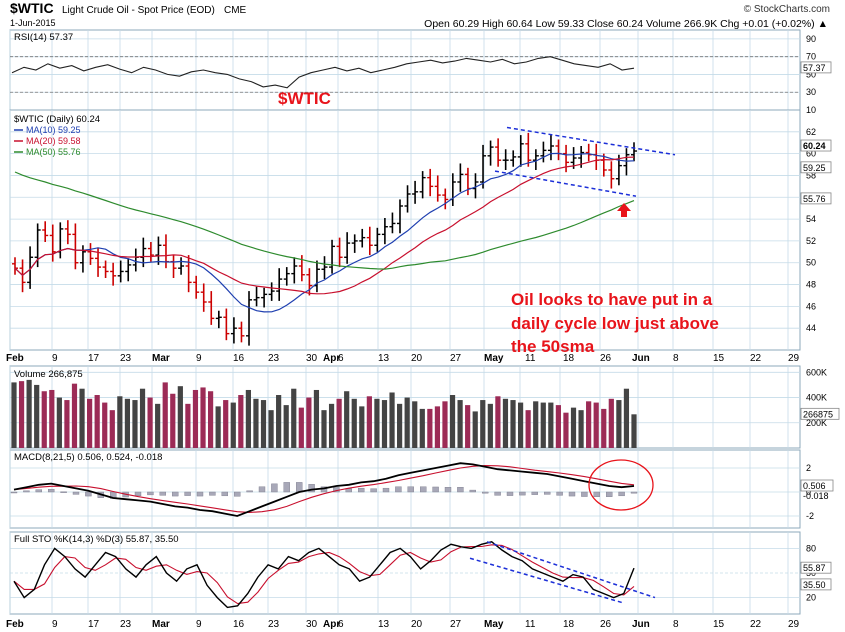 The width and height of the screenshot is (845, 632). Describe the element at coordinates (811, 598) in the screenshot. I see `sto-tick-label: 20` at that location.